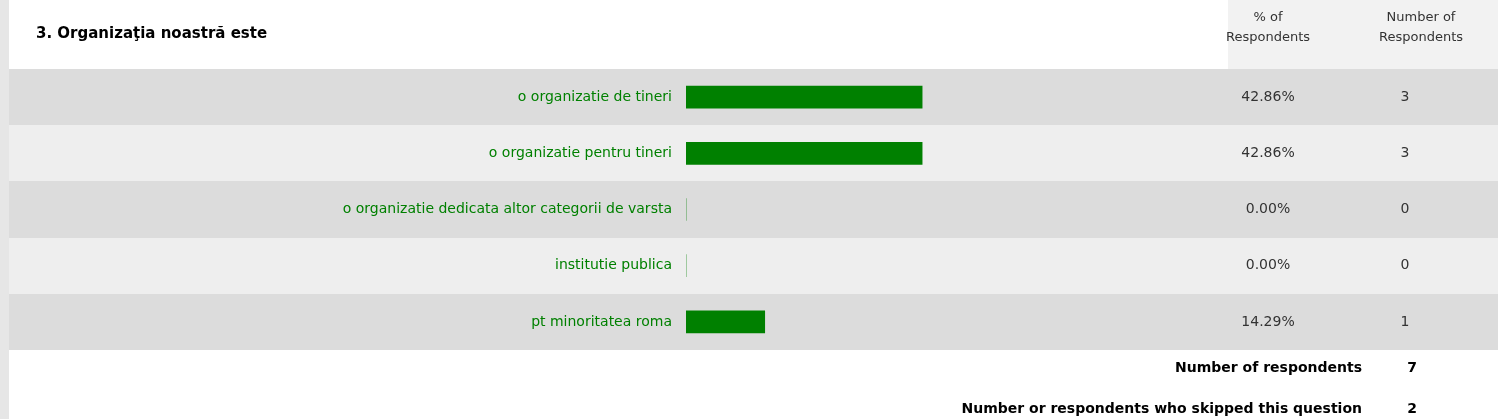  I want to click on text: Number of respondents, so click(1268, 366).